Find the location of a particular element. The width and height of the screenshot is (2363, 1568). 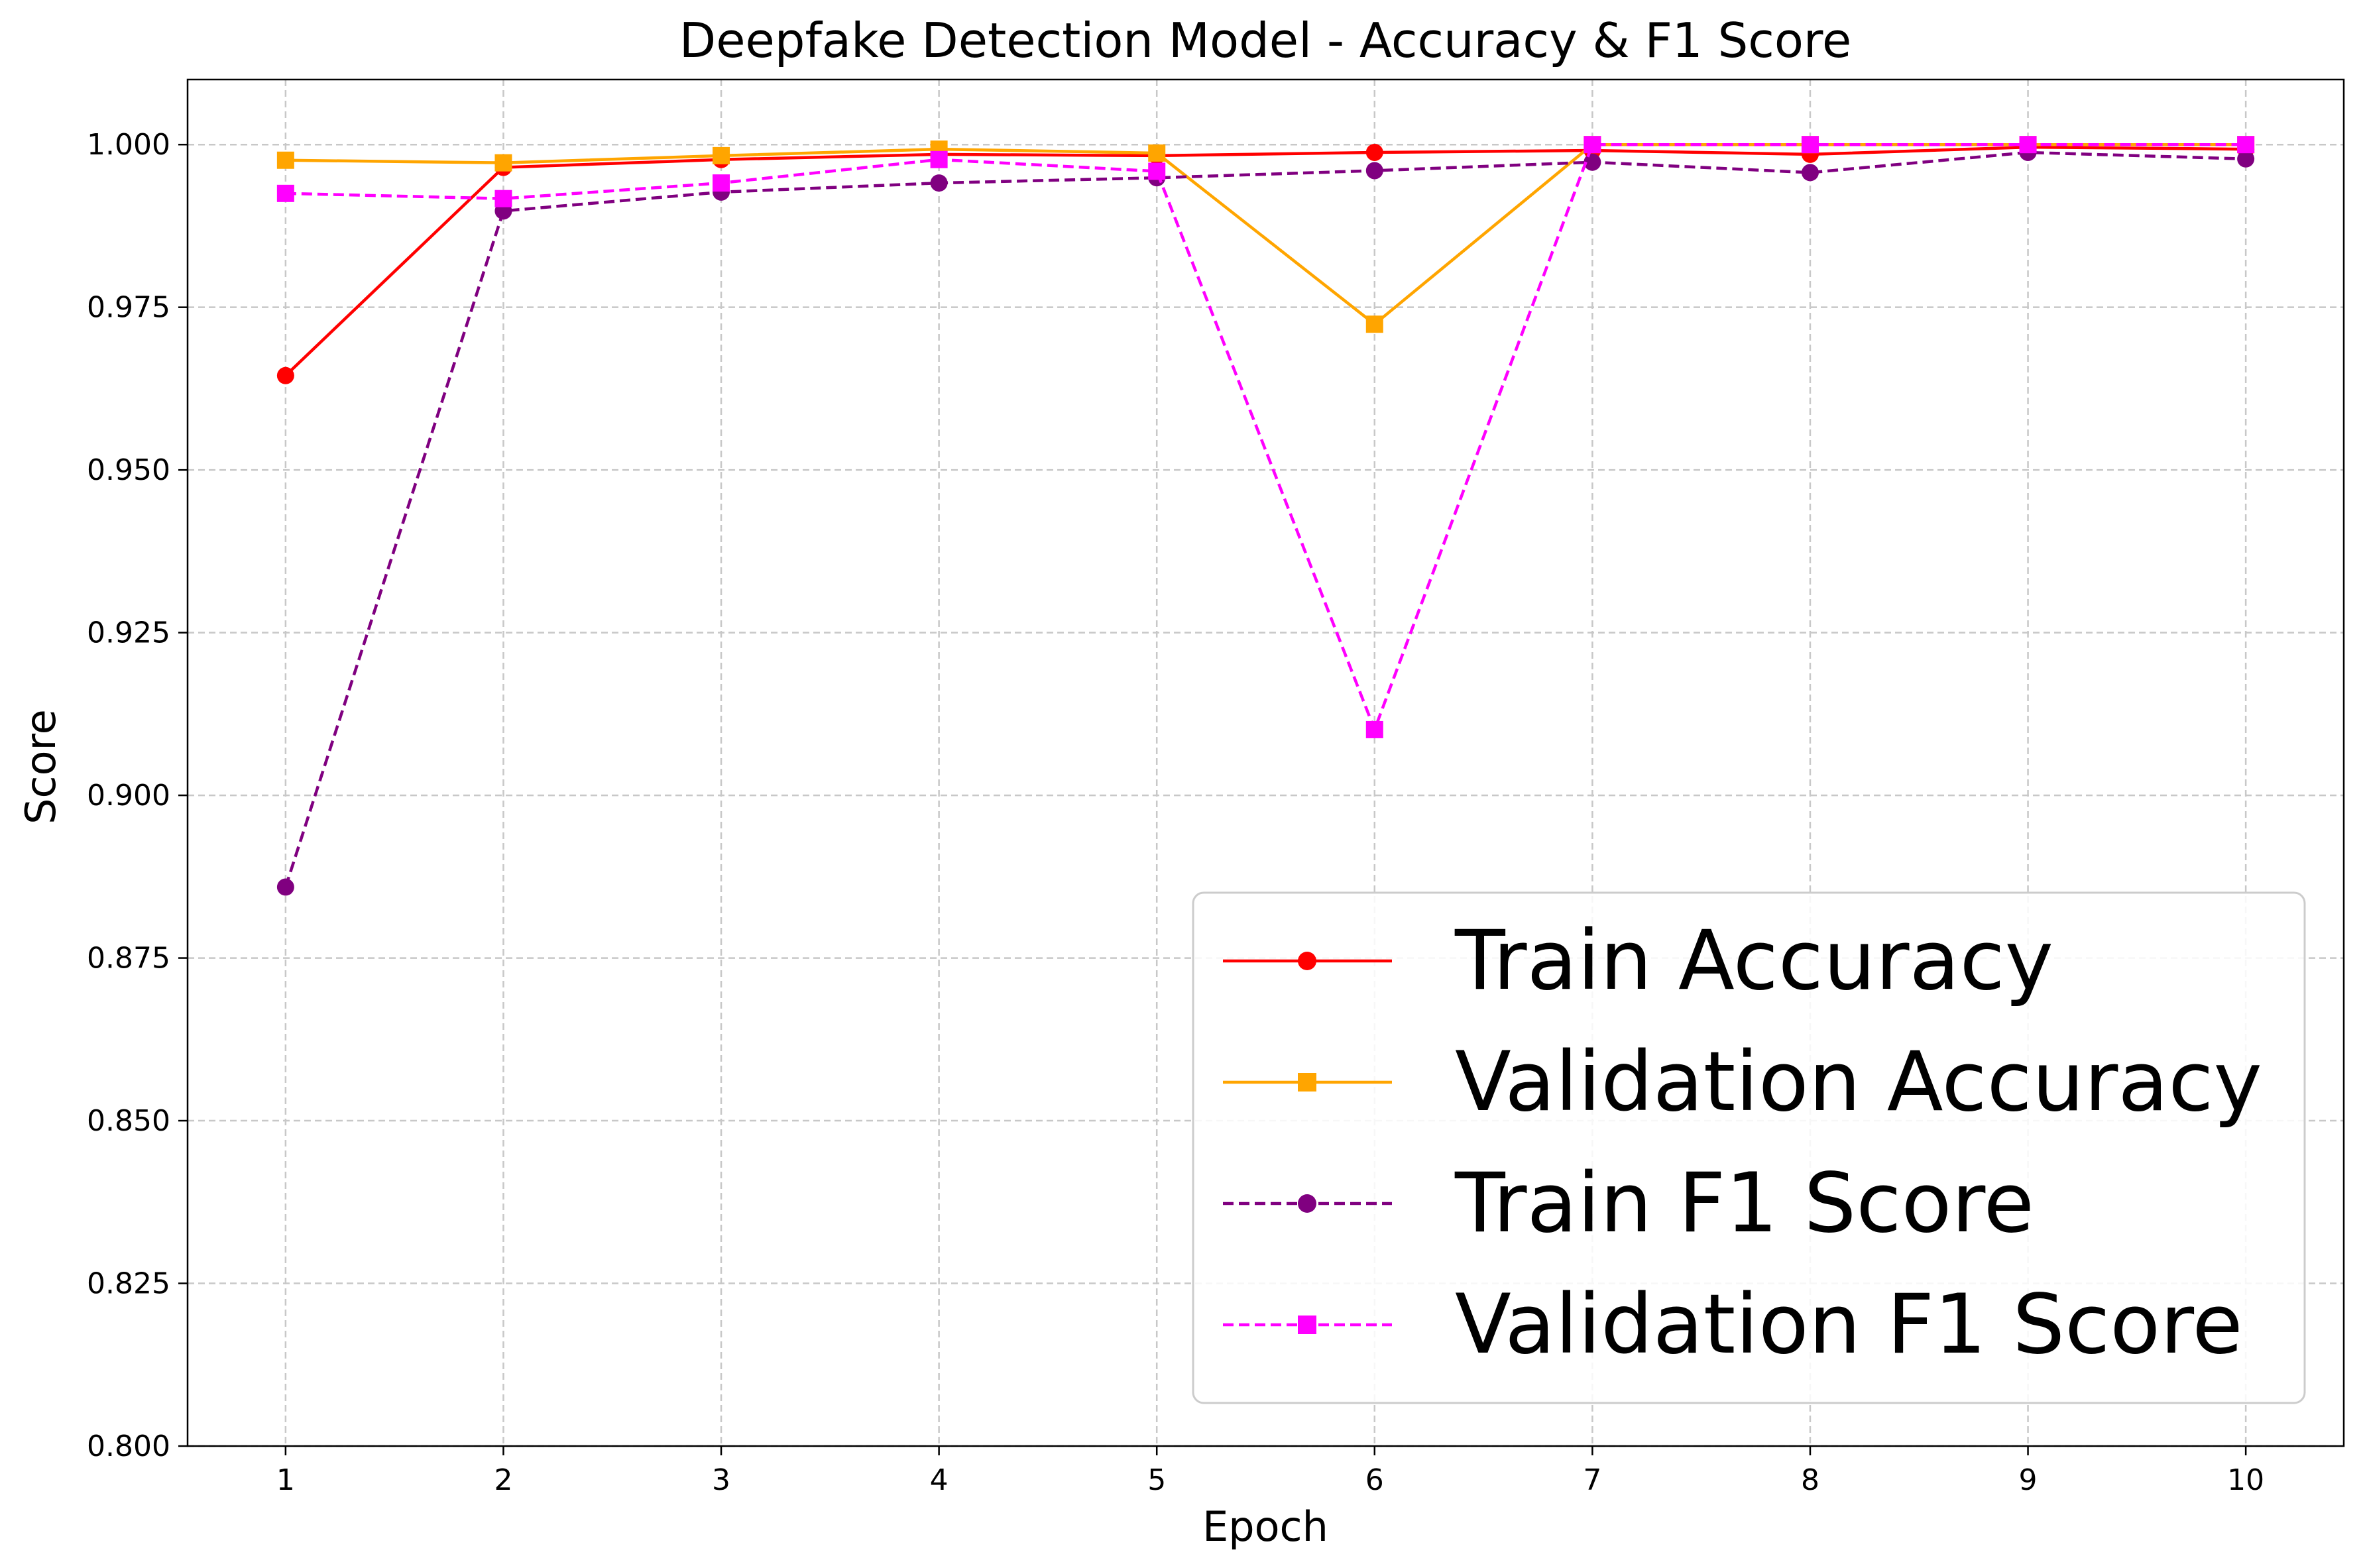

y-axis-label: Score is located at coordinates (41, 767).